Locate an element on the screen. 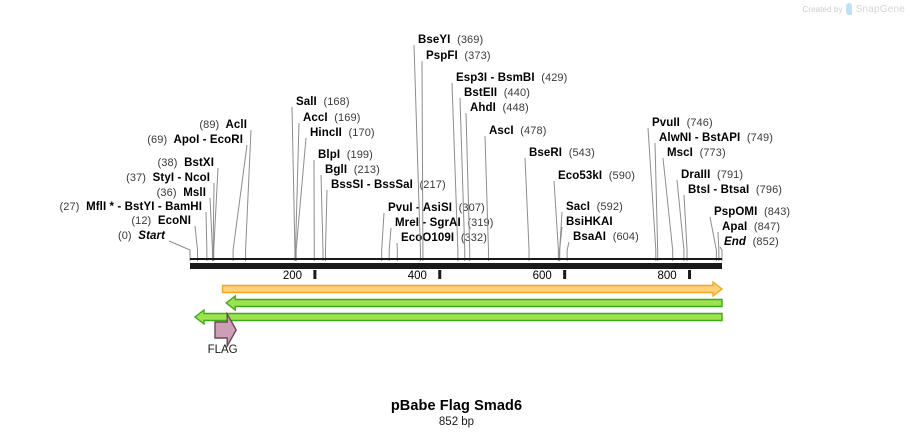 This screenshot has width=913, height=437. watermark-brand-label: SnapGene is located at coordinates (880, 9).